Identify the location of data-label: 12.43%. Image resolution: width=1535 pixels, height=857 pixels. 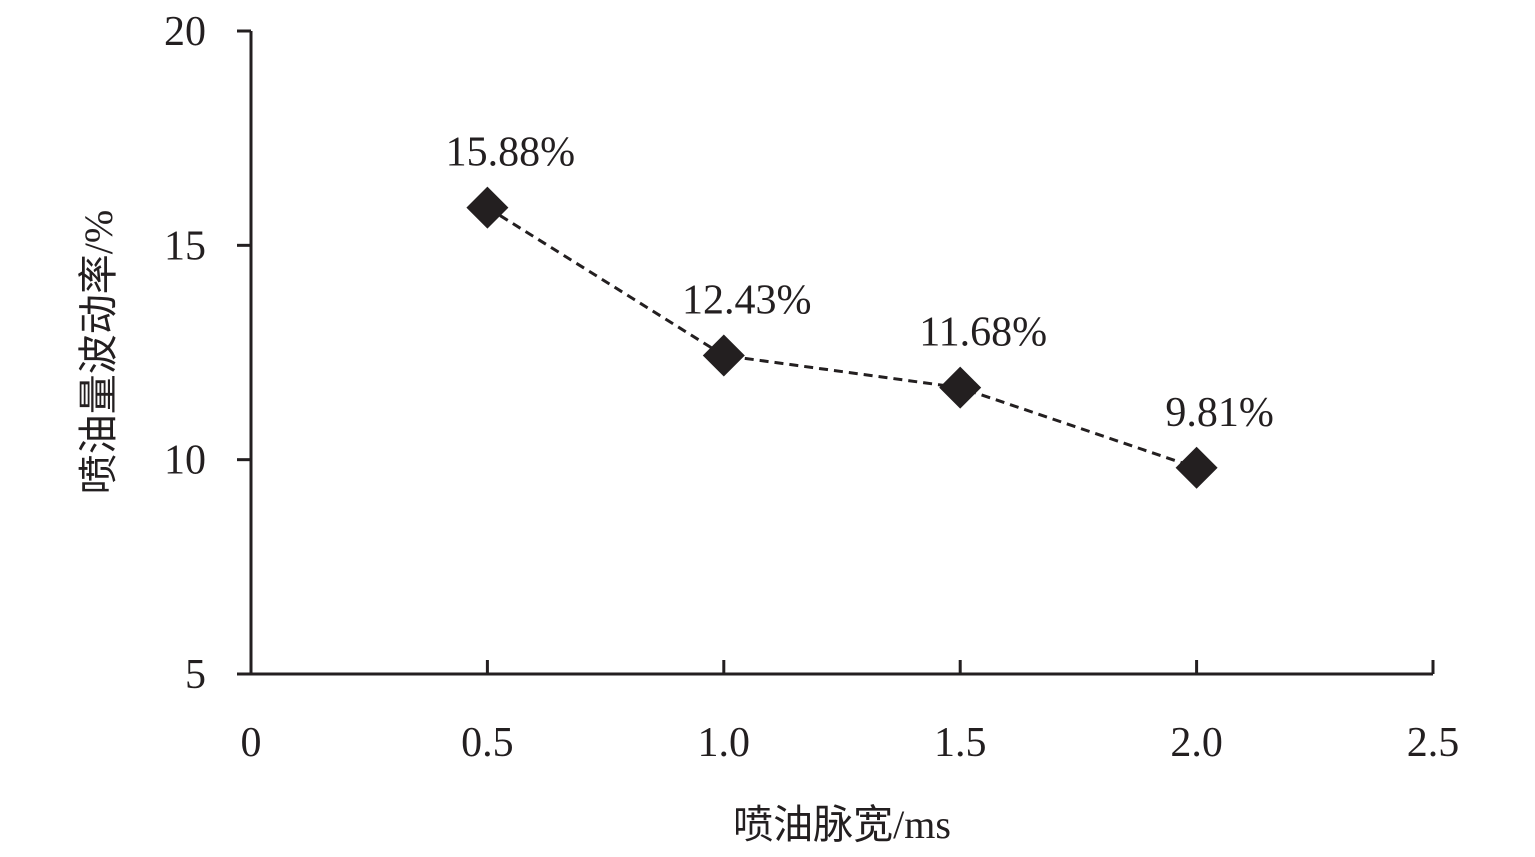
(747, 301).